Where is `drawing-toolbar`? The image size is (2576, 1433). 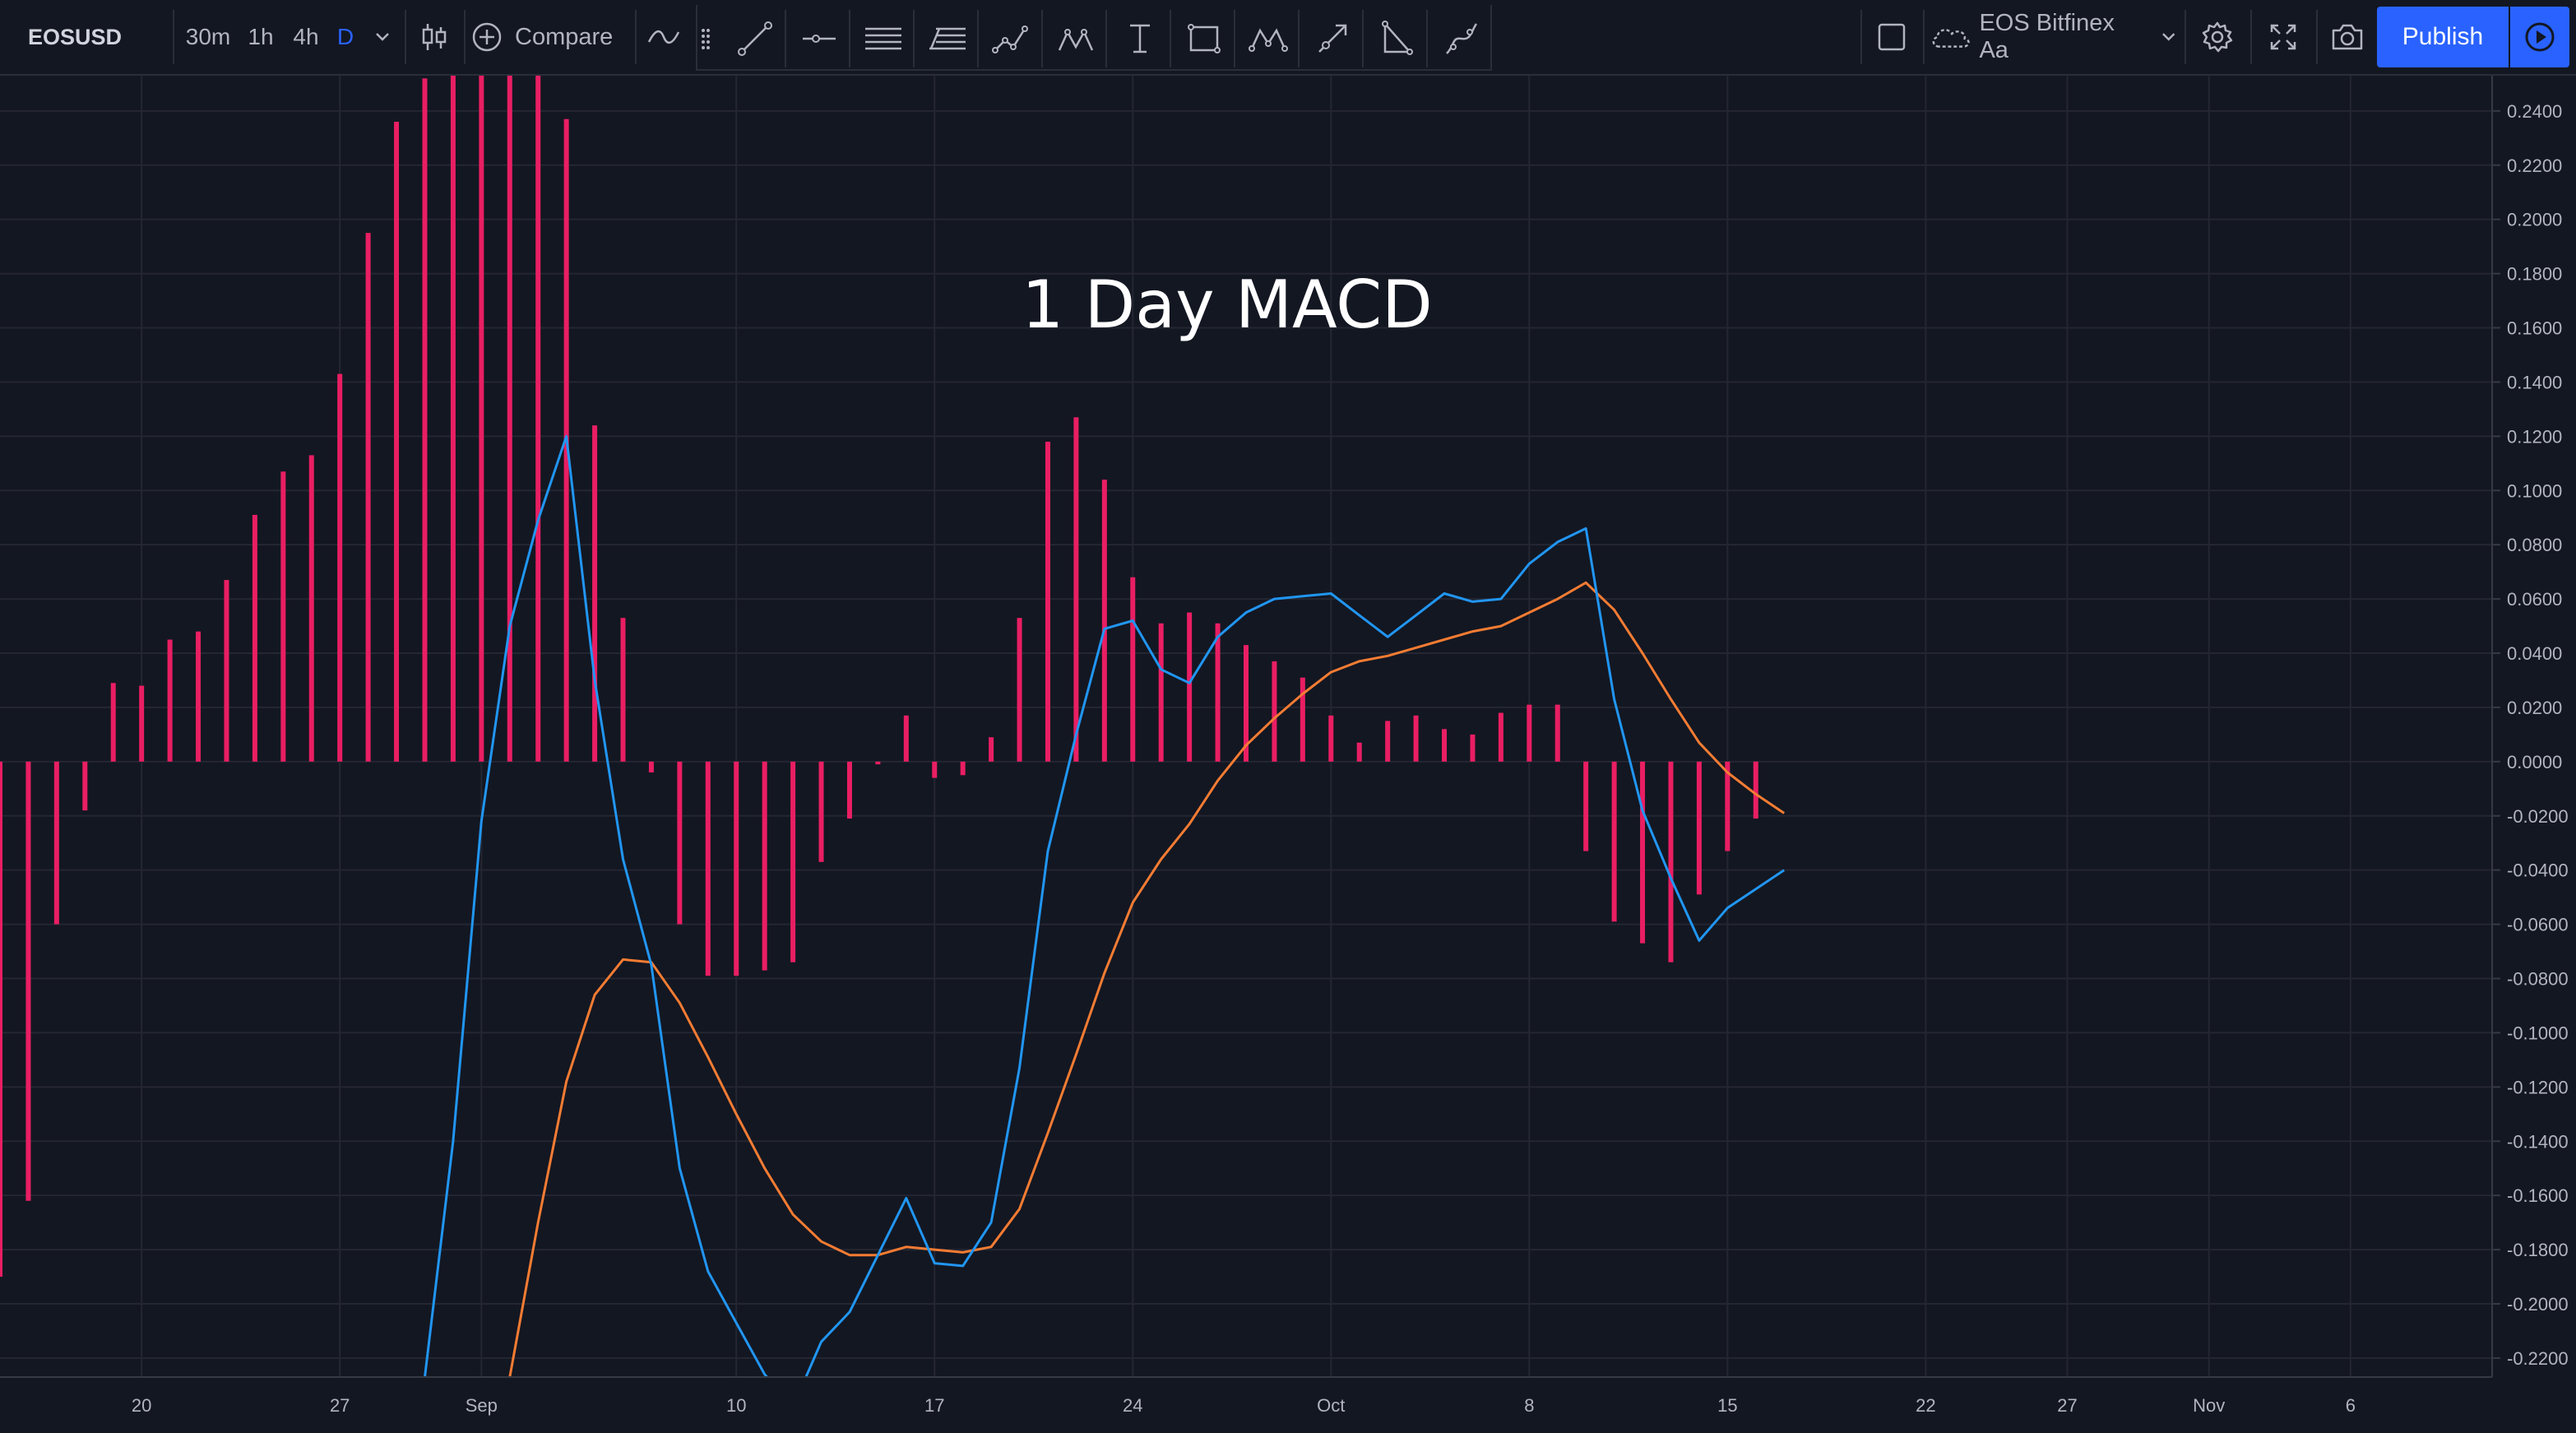
drawing-toolbar is located at coordinates (1094, 38).